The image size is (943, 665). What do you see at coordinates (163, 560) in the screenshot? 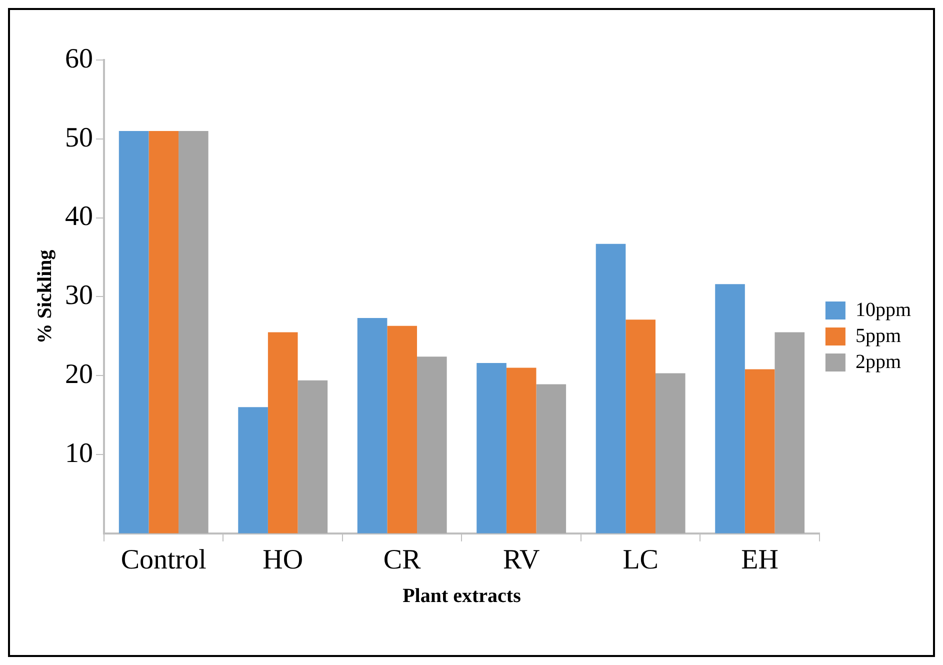
I see `x-tick-label: Control` at bounding box center [163, 560].